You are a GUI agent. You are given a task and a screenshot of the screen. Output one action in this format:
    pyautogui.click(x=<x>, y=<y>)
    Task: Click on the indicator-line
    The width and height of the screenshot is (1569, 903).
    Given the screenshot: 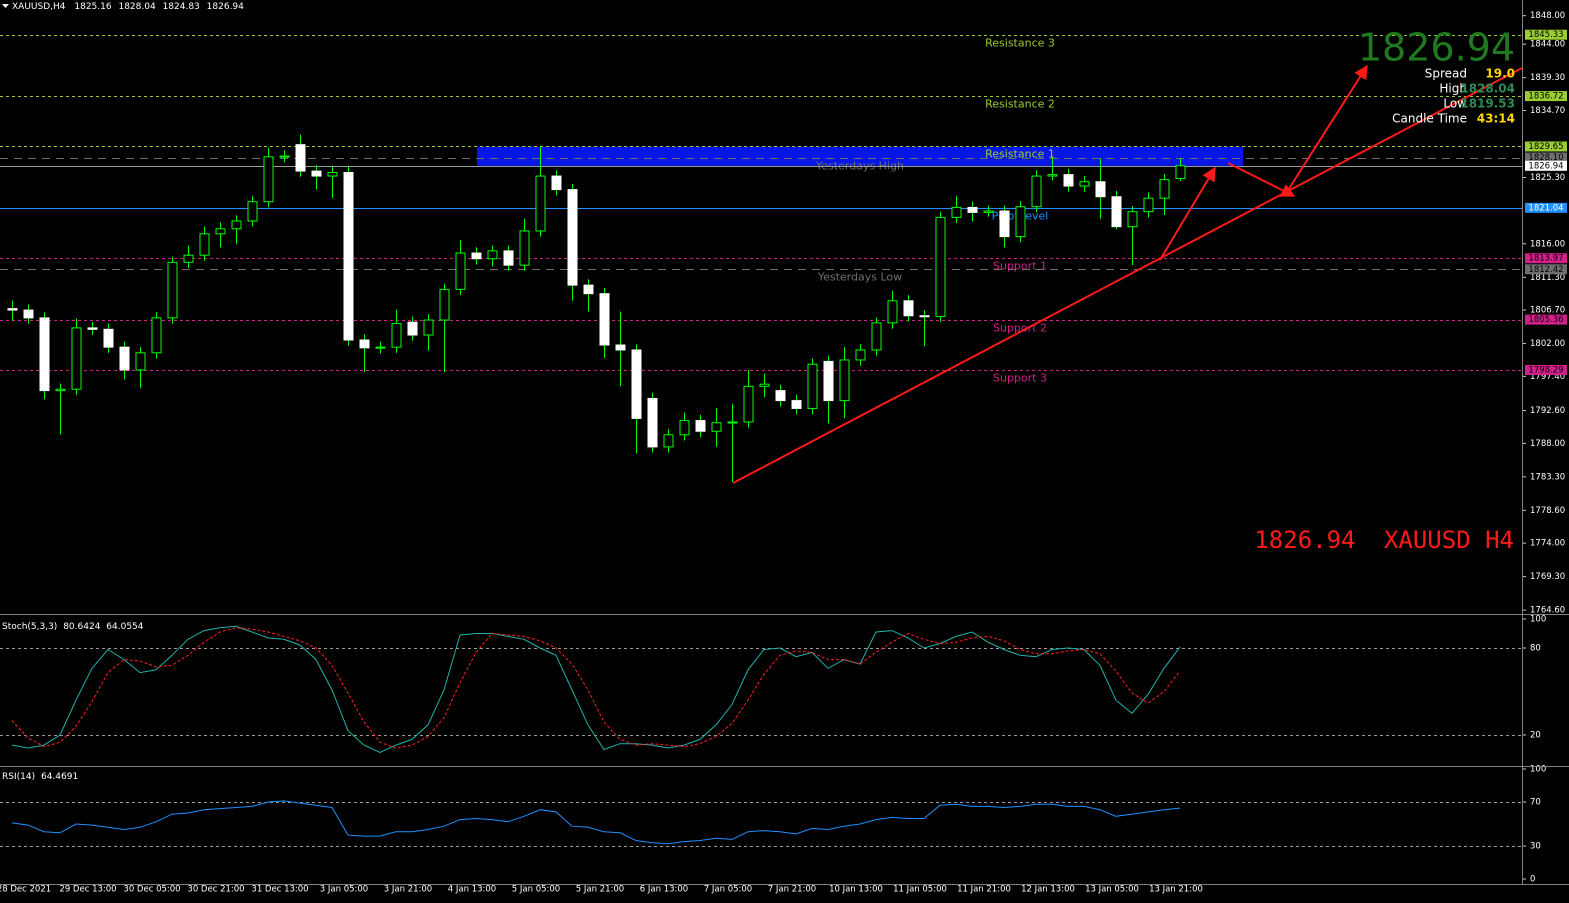 What is the action you would take?
    pyautogui.click(x=596, y=822)
    